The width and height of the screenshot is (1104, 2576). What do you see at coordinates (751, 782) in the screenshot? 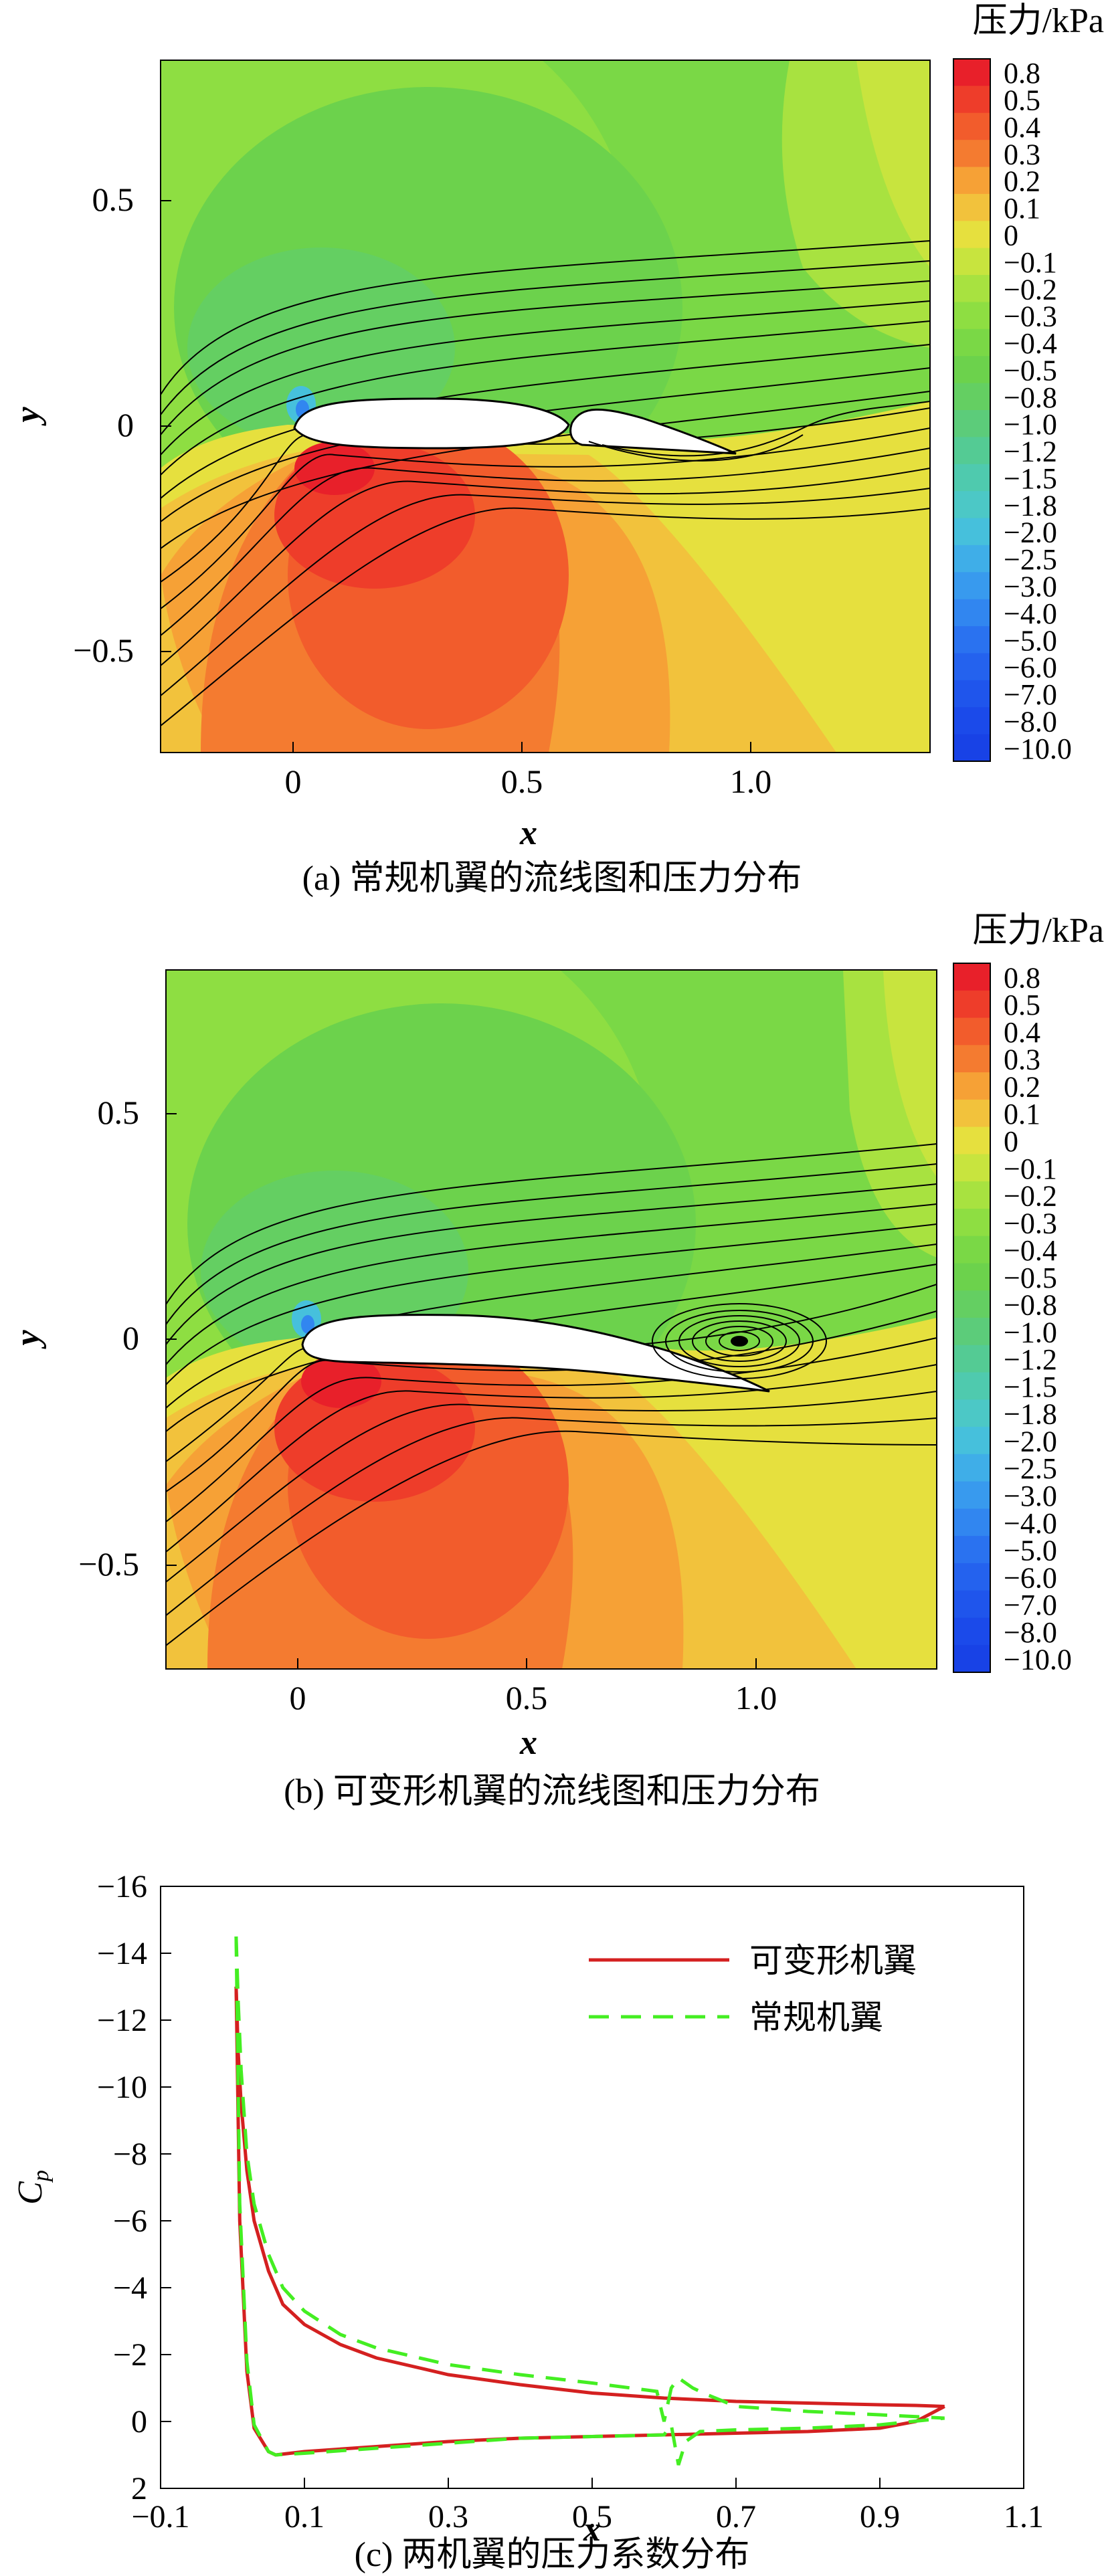
I see `x-tick-label: 1.0` at bounding box center [751, 782].